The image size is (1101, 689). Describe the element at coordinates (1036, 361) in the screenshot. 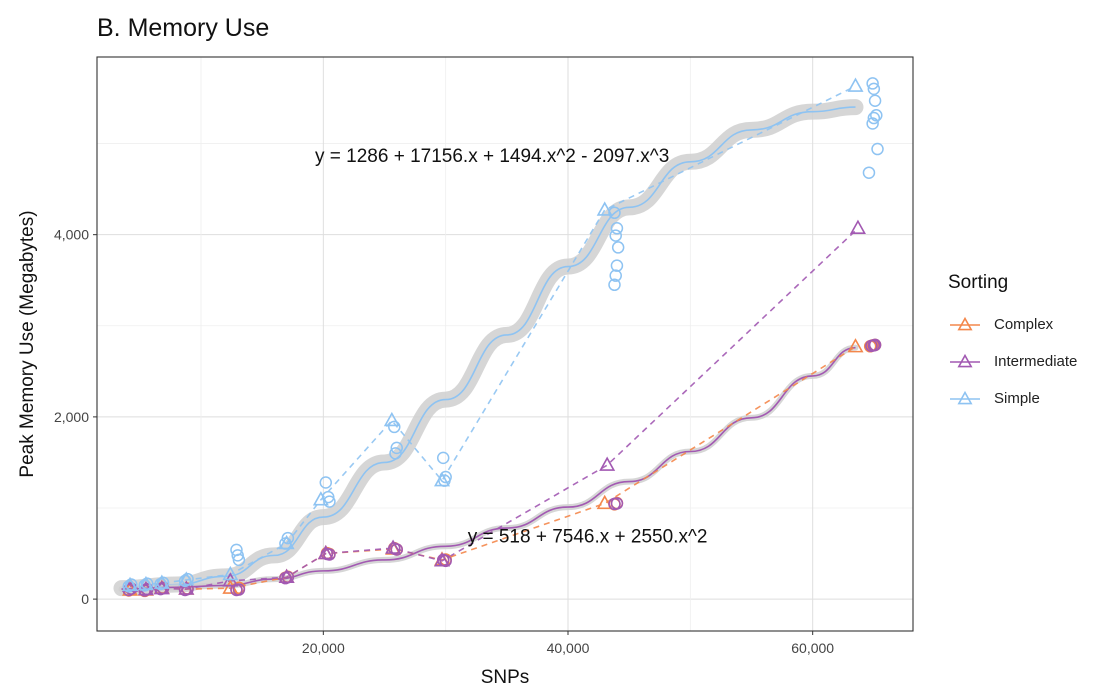

I see `legend-label-intermediate: Intermediate` at that location.